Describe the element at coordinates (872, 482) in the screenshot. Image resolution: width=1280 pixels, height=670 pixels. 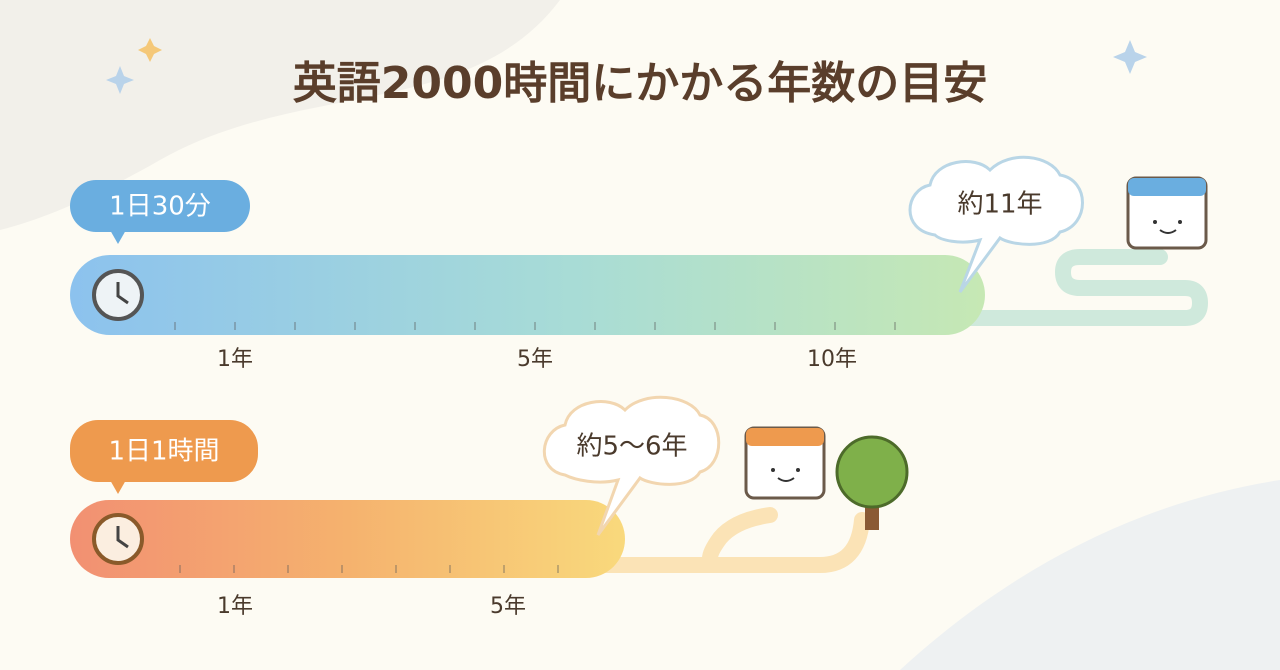
I see `tree-icon` at that location.